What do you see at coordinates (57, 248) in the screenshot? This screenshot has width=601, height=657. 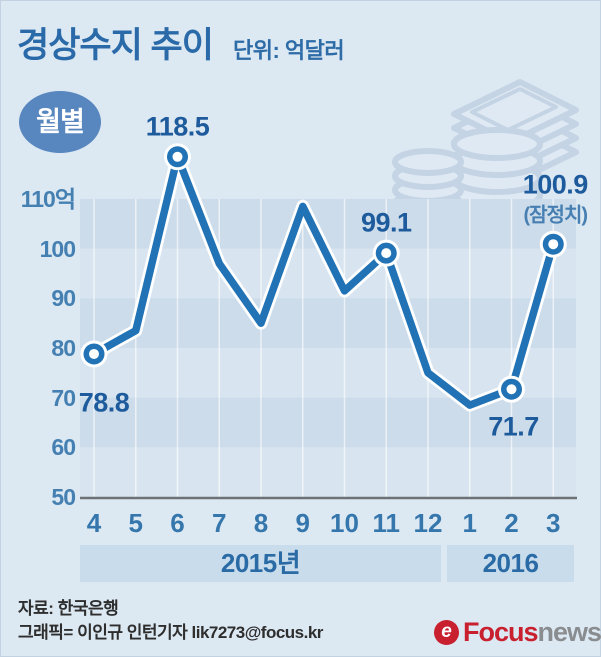 I see `y-tick-label: 100` at bounding box center [57, 248].